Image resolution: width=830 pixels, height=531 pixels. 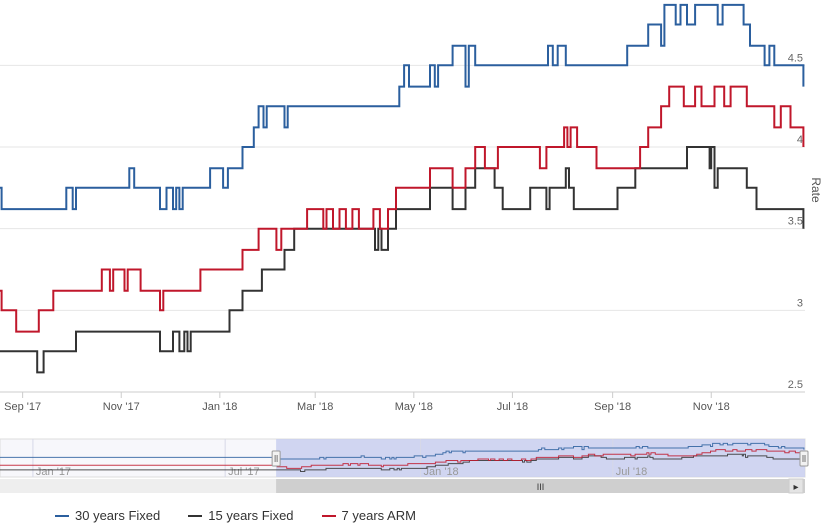 What do you see at coordinates (711, 407) in the screenshot?
I see `x-tick-label: Nov '18` at bounding box center [711, 407].